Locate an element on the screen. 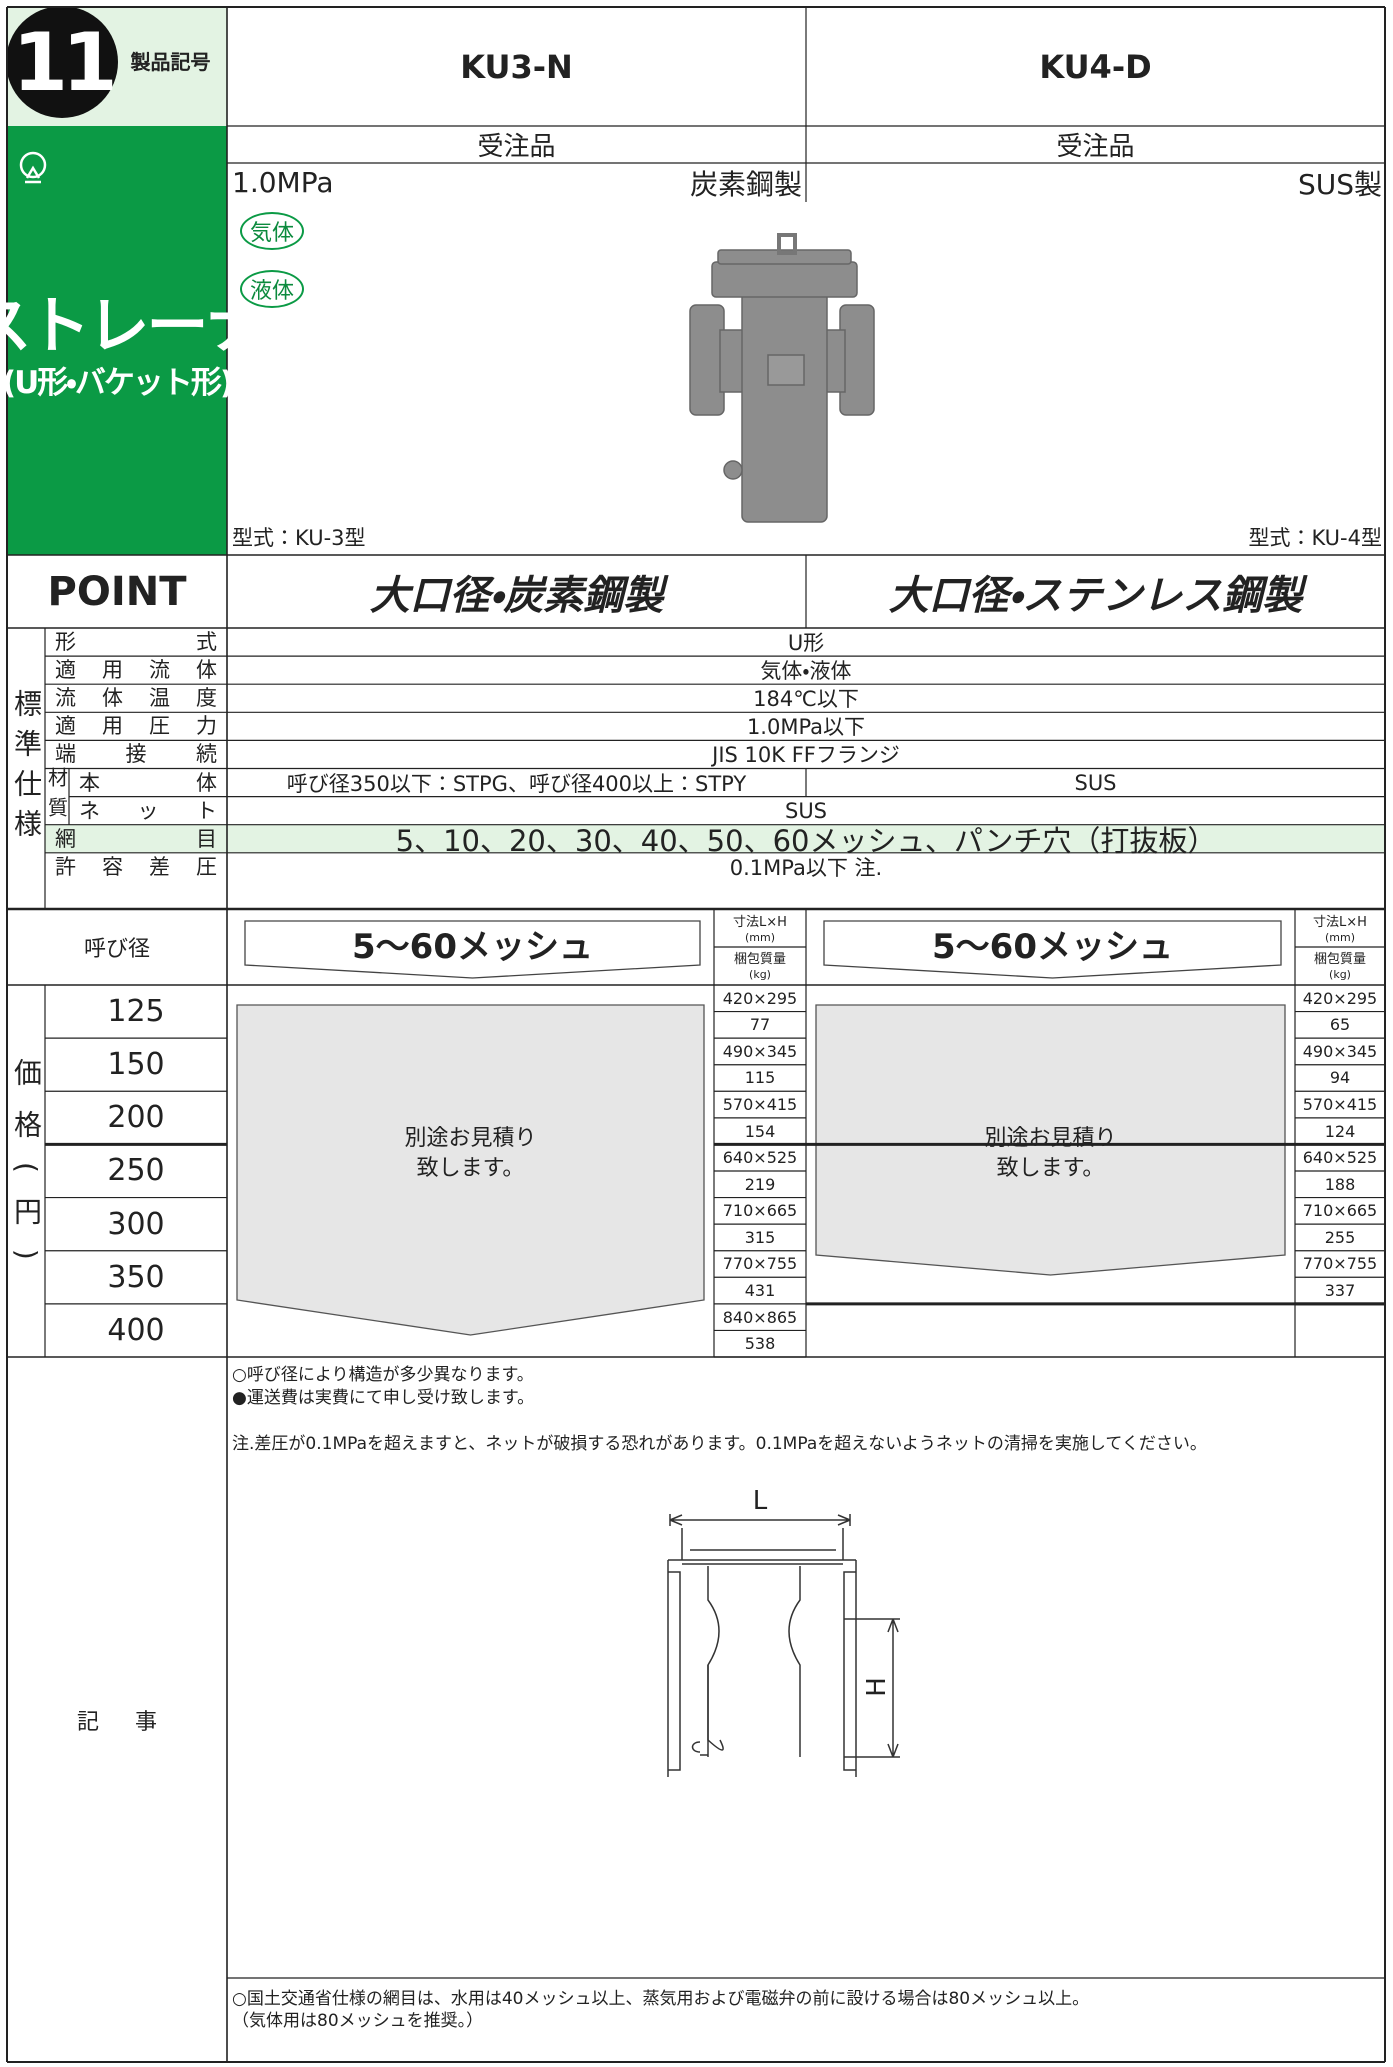  note: ●運送費は実費にて申し受け致します。 is located at coordinates (383, 1397).